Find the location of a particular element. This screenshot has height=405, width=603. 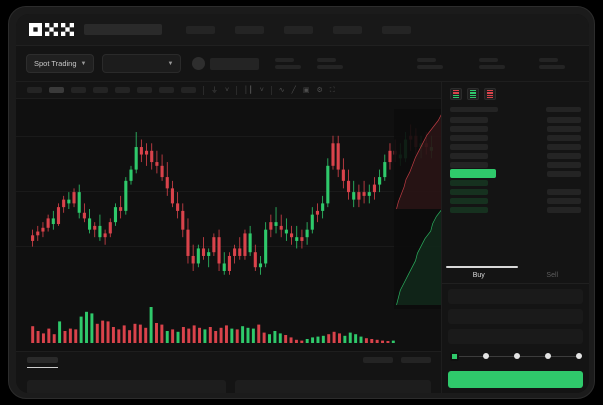

tab-buy: Buy is located at coordinates (478, 275).